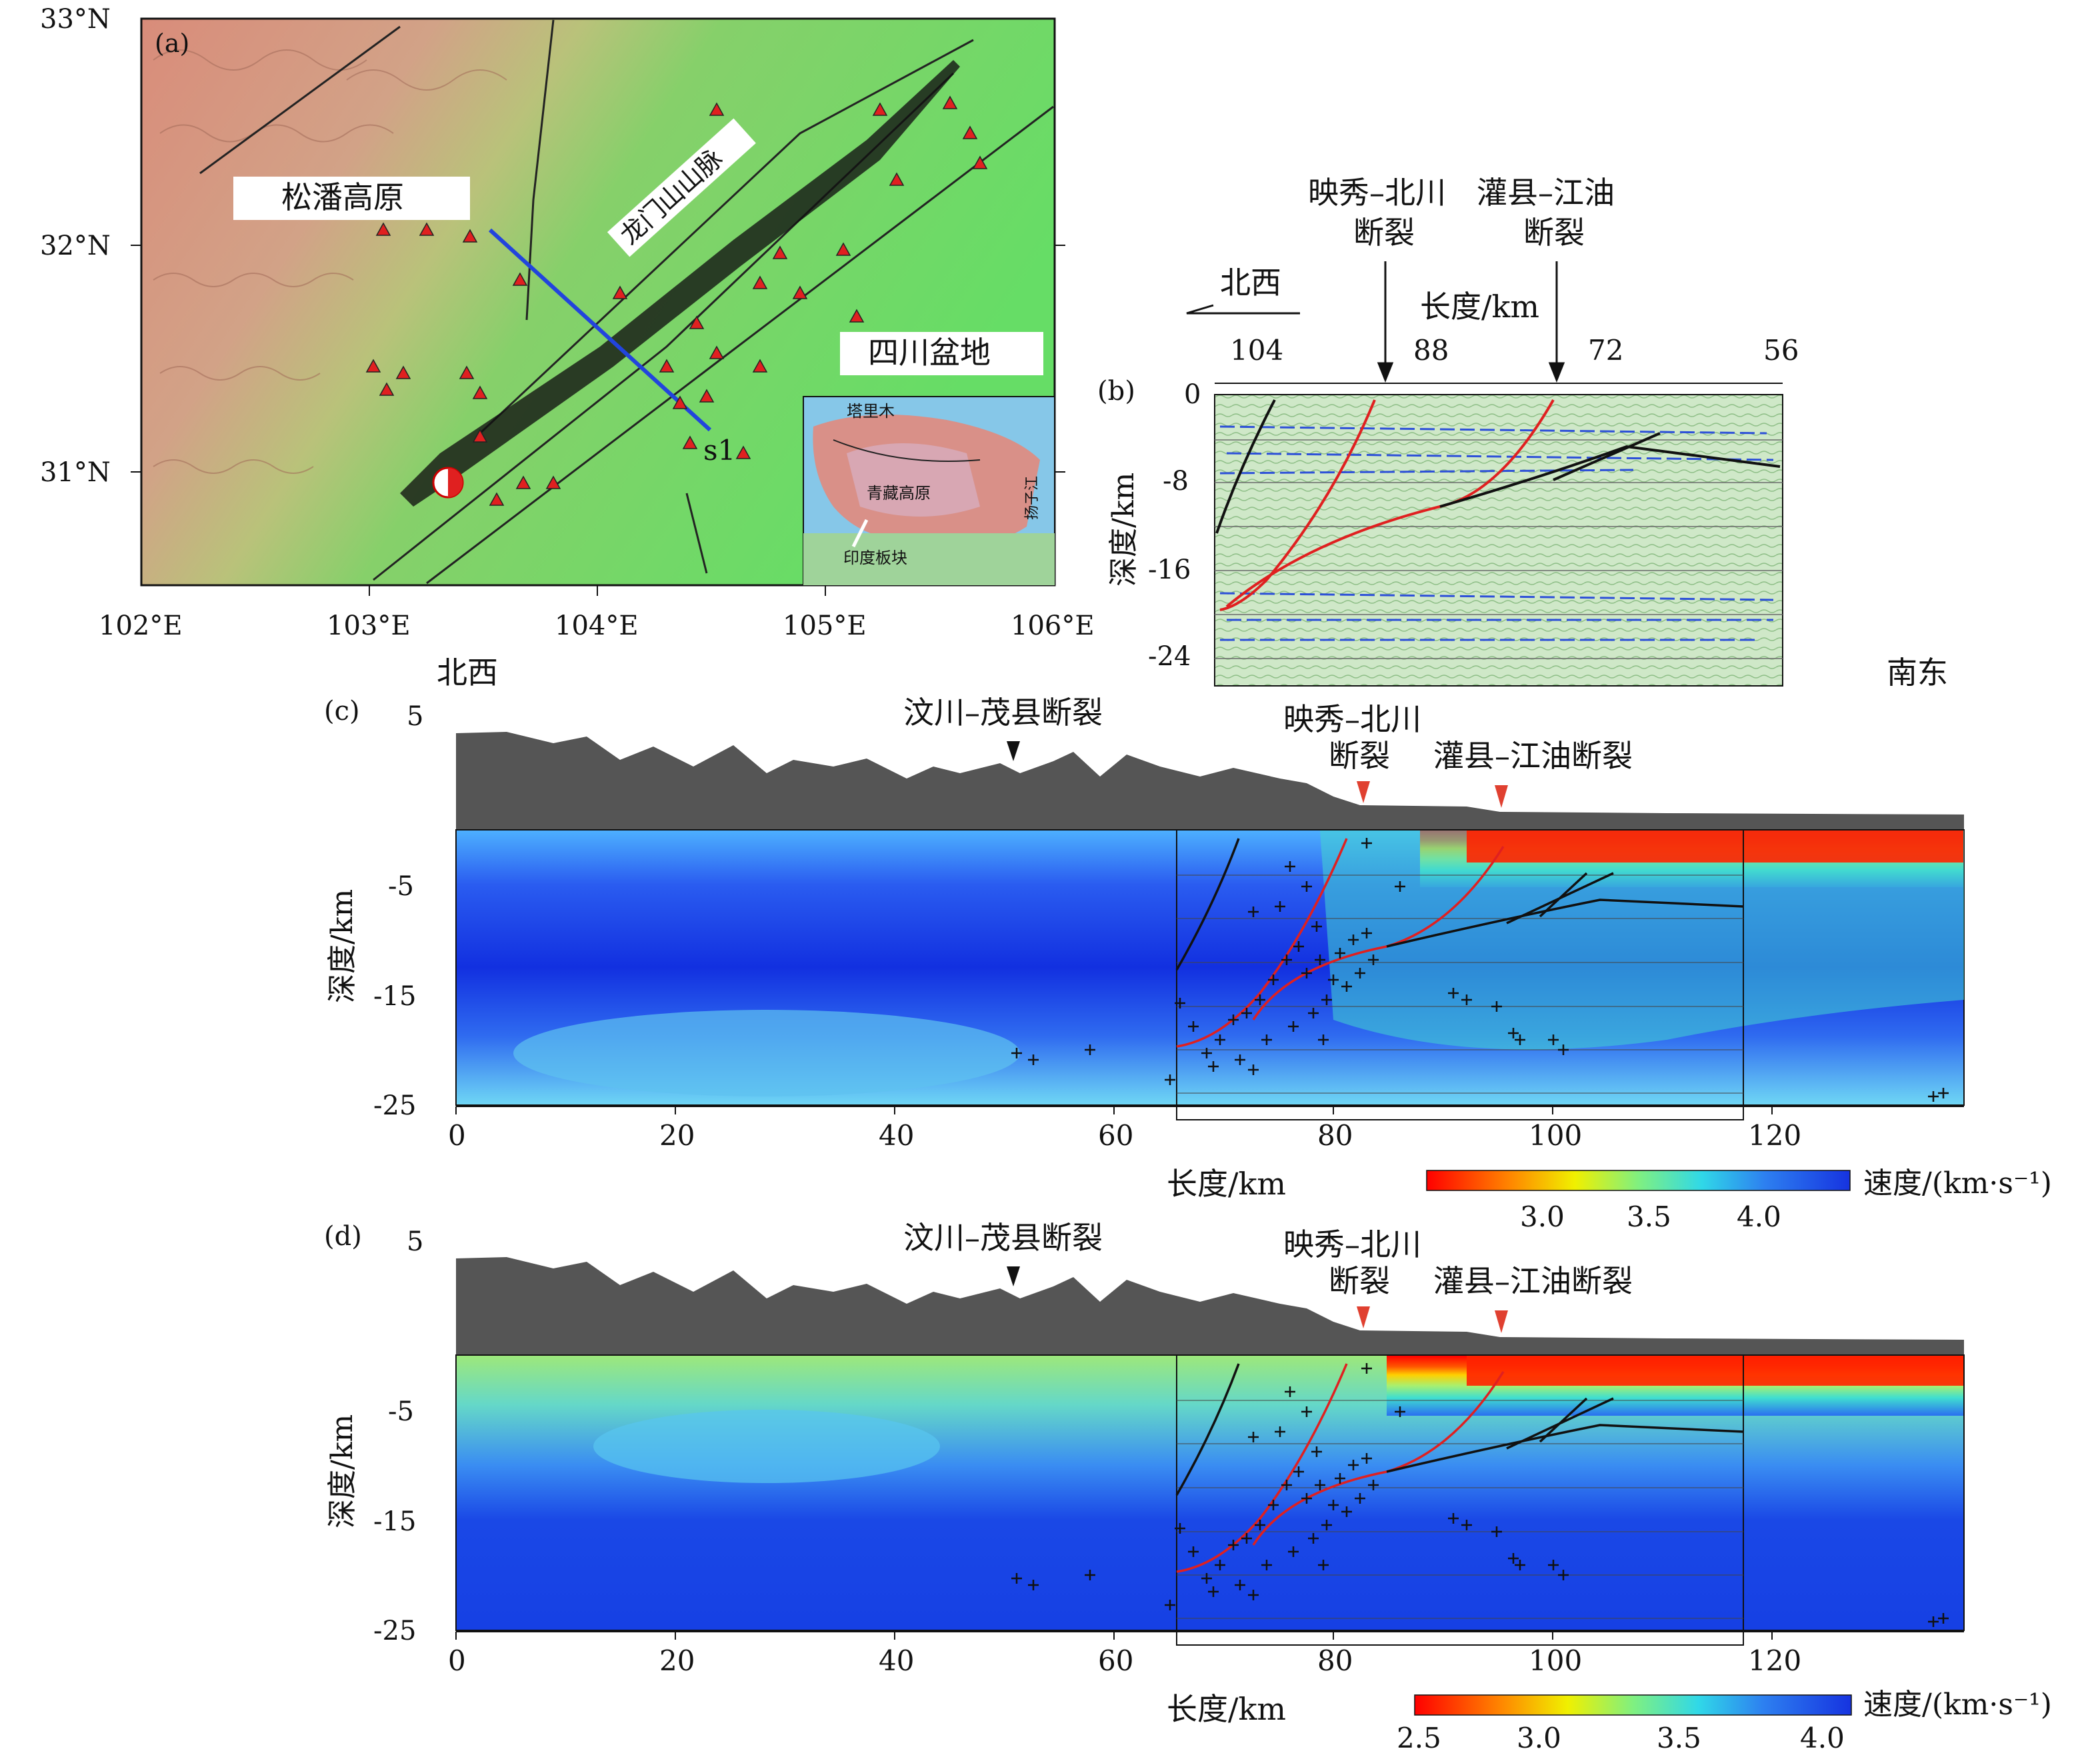 The height and width of the screenshot is (1759, 2100). Describe the element at coordinates (1554, 233) in the screenshot. I see `b-fault2-l2: 断裂` at that location.